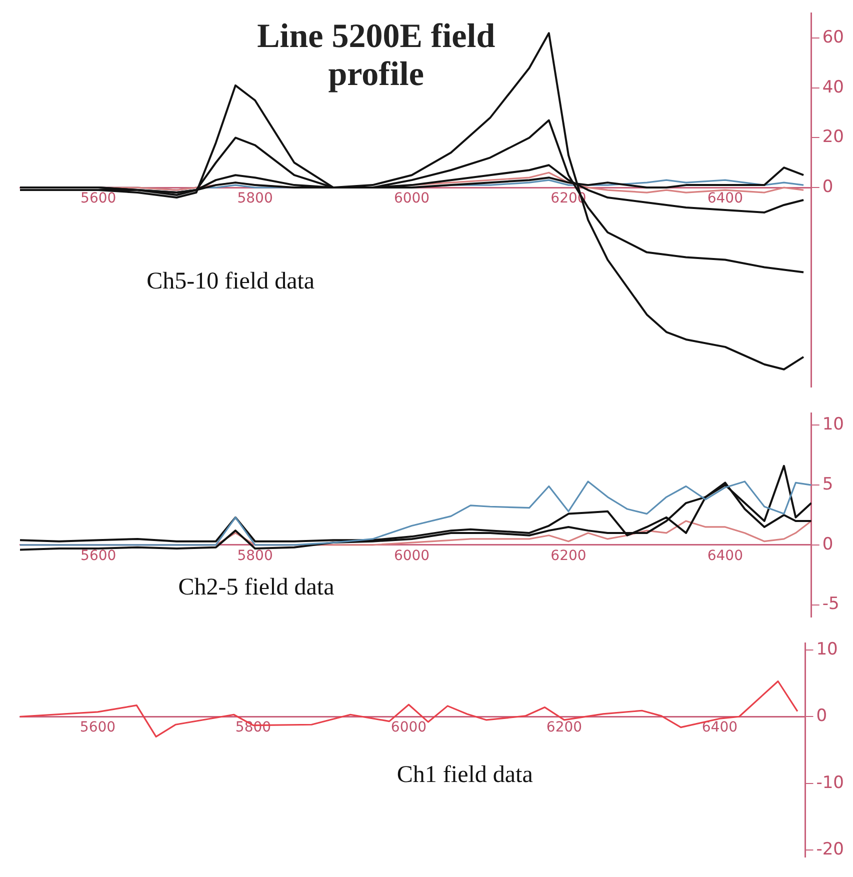 The image size is (853, 877). What do you see at coordinates (230, 281) in the screenshot?
I see `annotation: Ch5-10 field data` at bounding box center [230, 281].